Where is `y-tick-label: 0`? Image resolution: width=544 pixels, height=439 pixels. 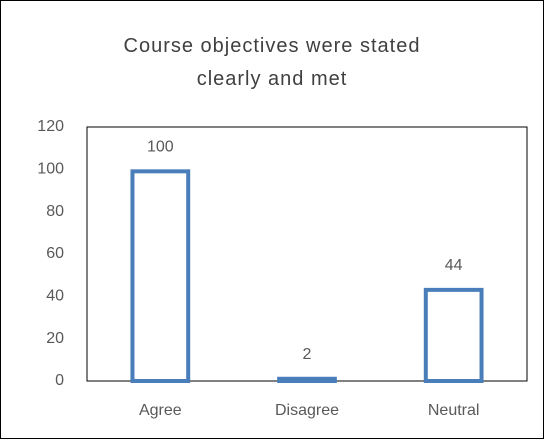
y-tick-label: 0 is located at coordinates (59, 380).